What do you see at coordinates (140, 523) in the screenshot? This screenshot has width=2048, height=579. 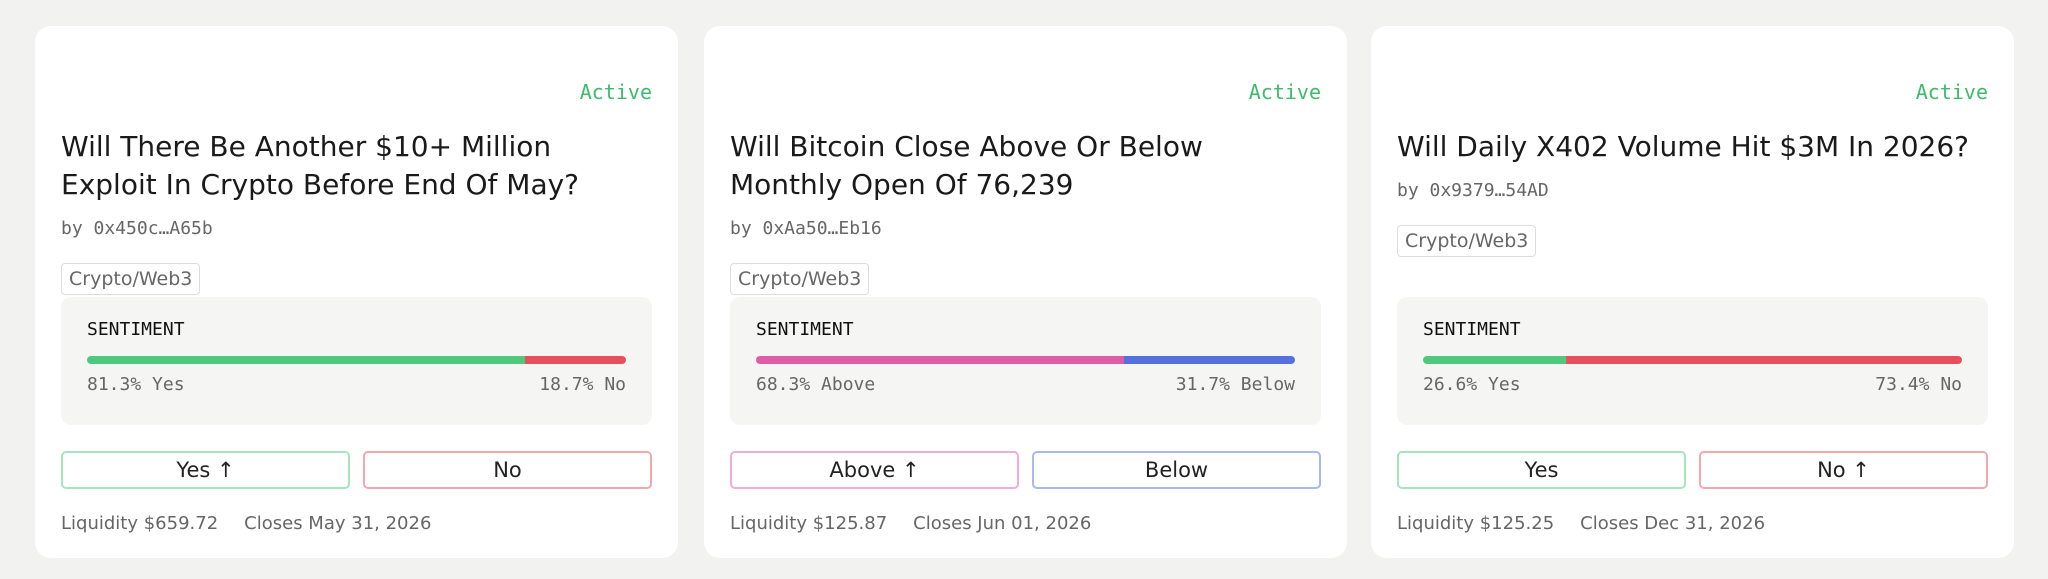 I see `liquidity: Liquidity $659.72` at bounding box center [140, 523].